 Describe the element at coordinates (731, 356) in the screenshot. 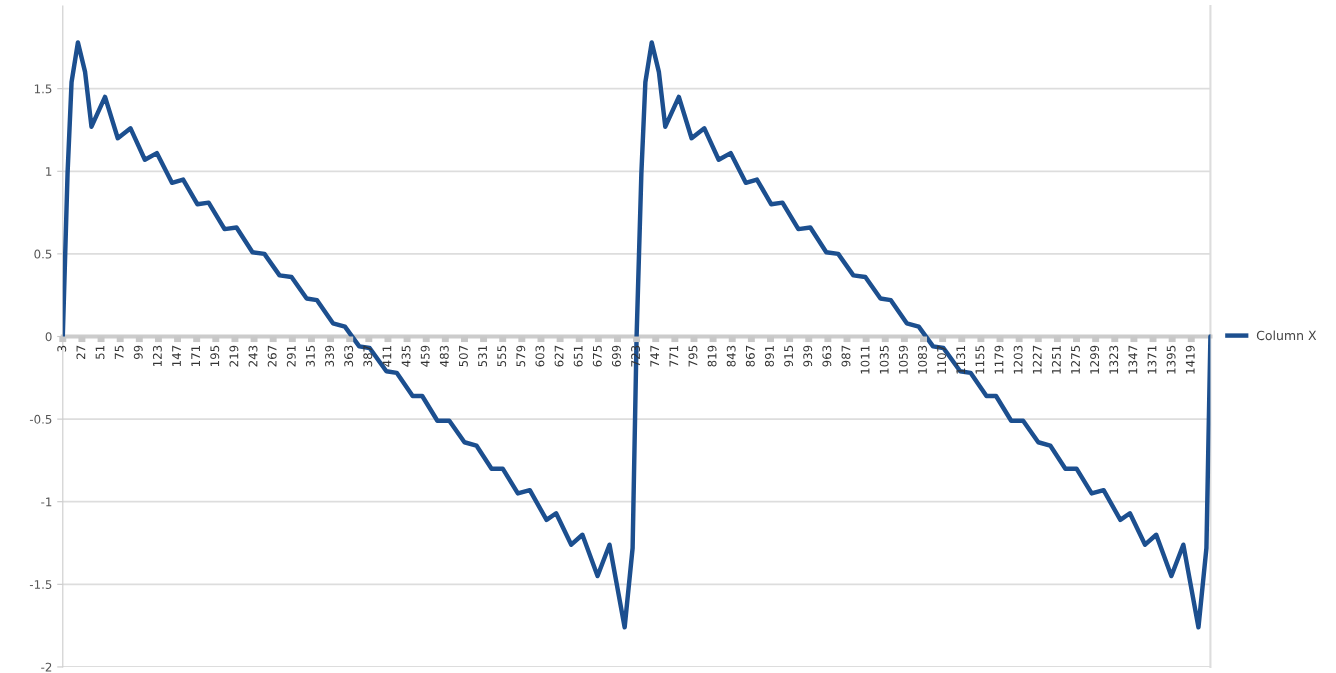

I see `x-tick-label: 843` at that location.